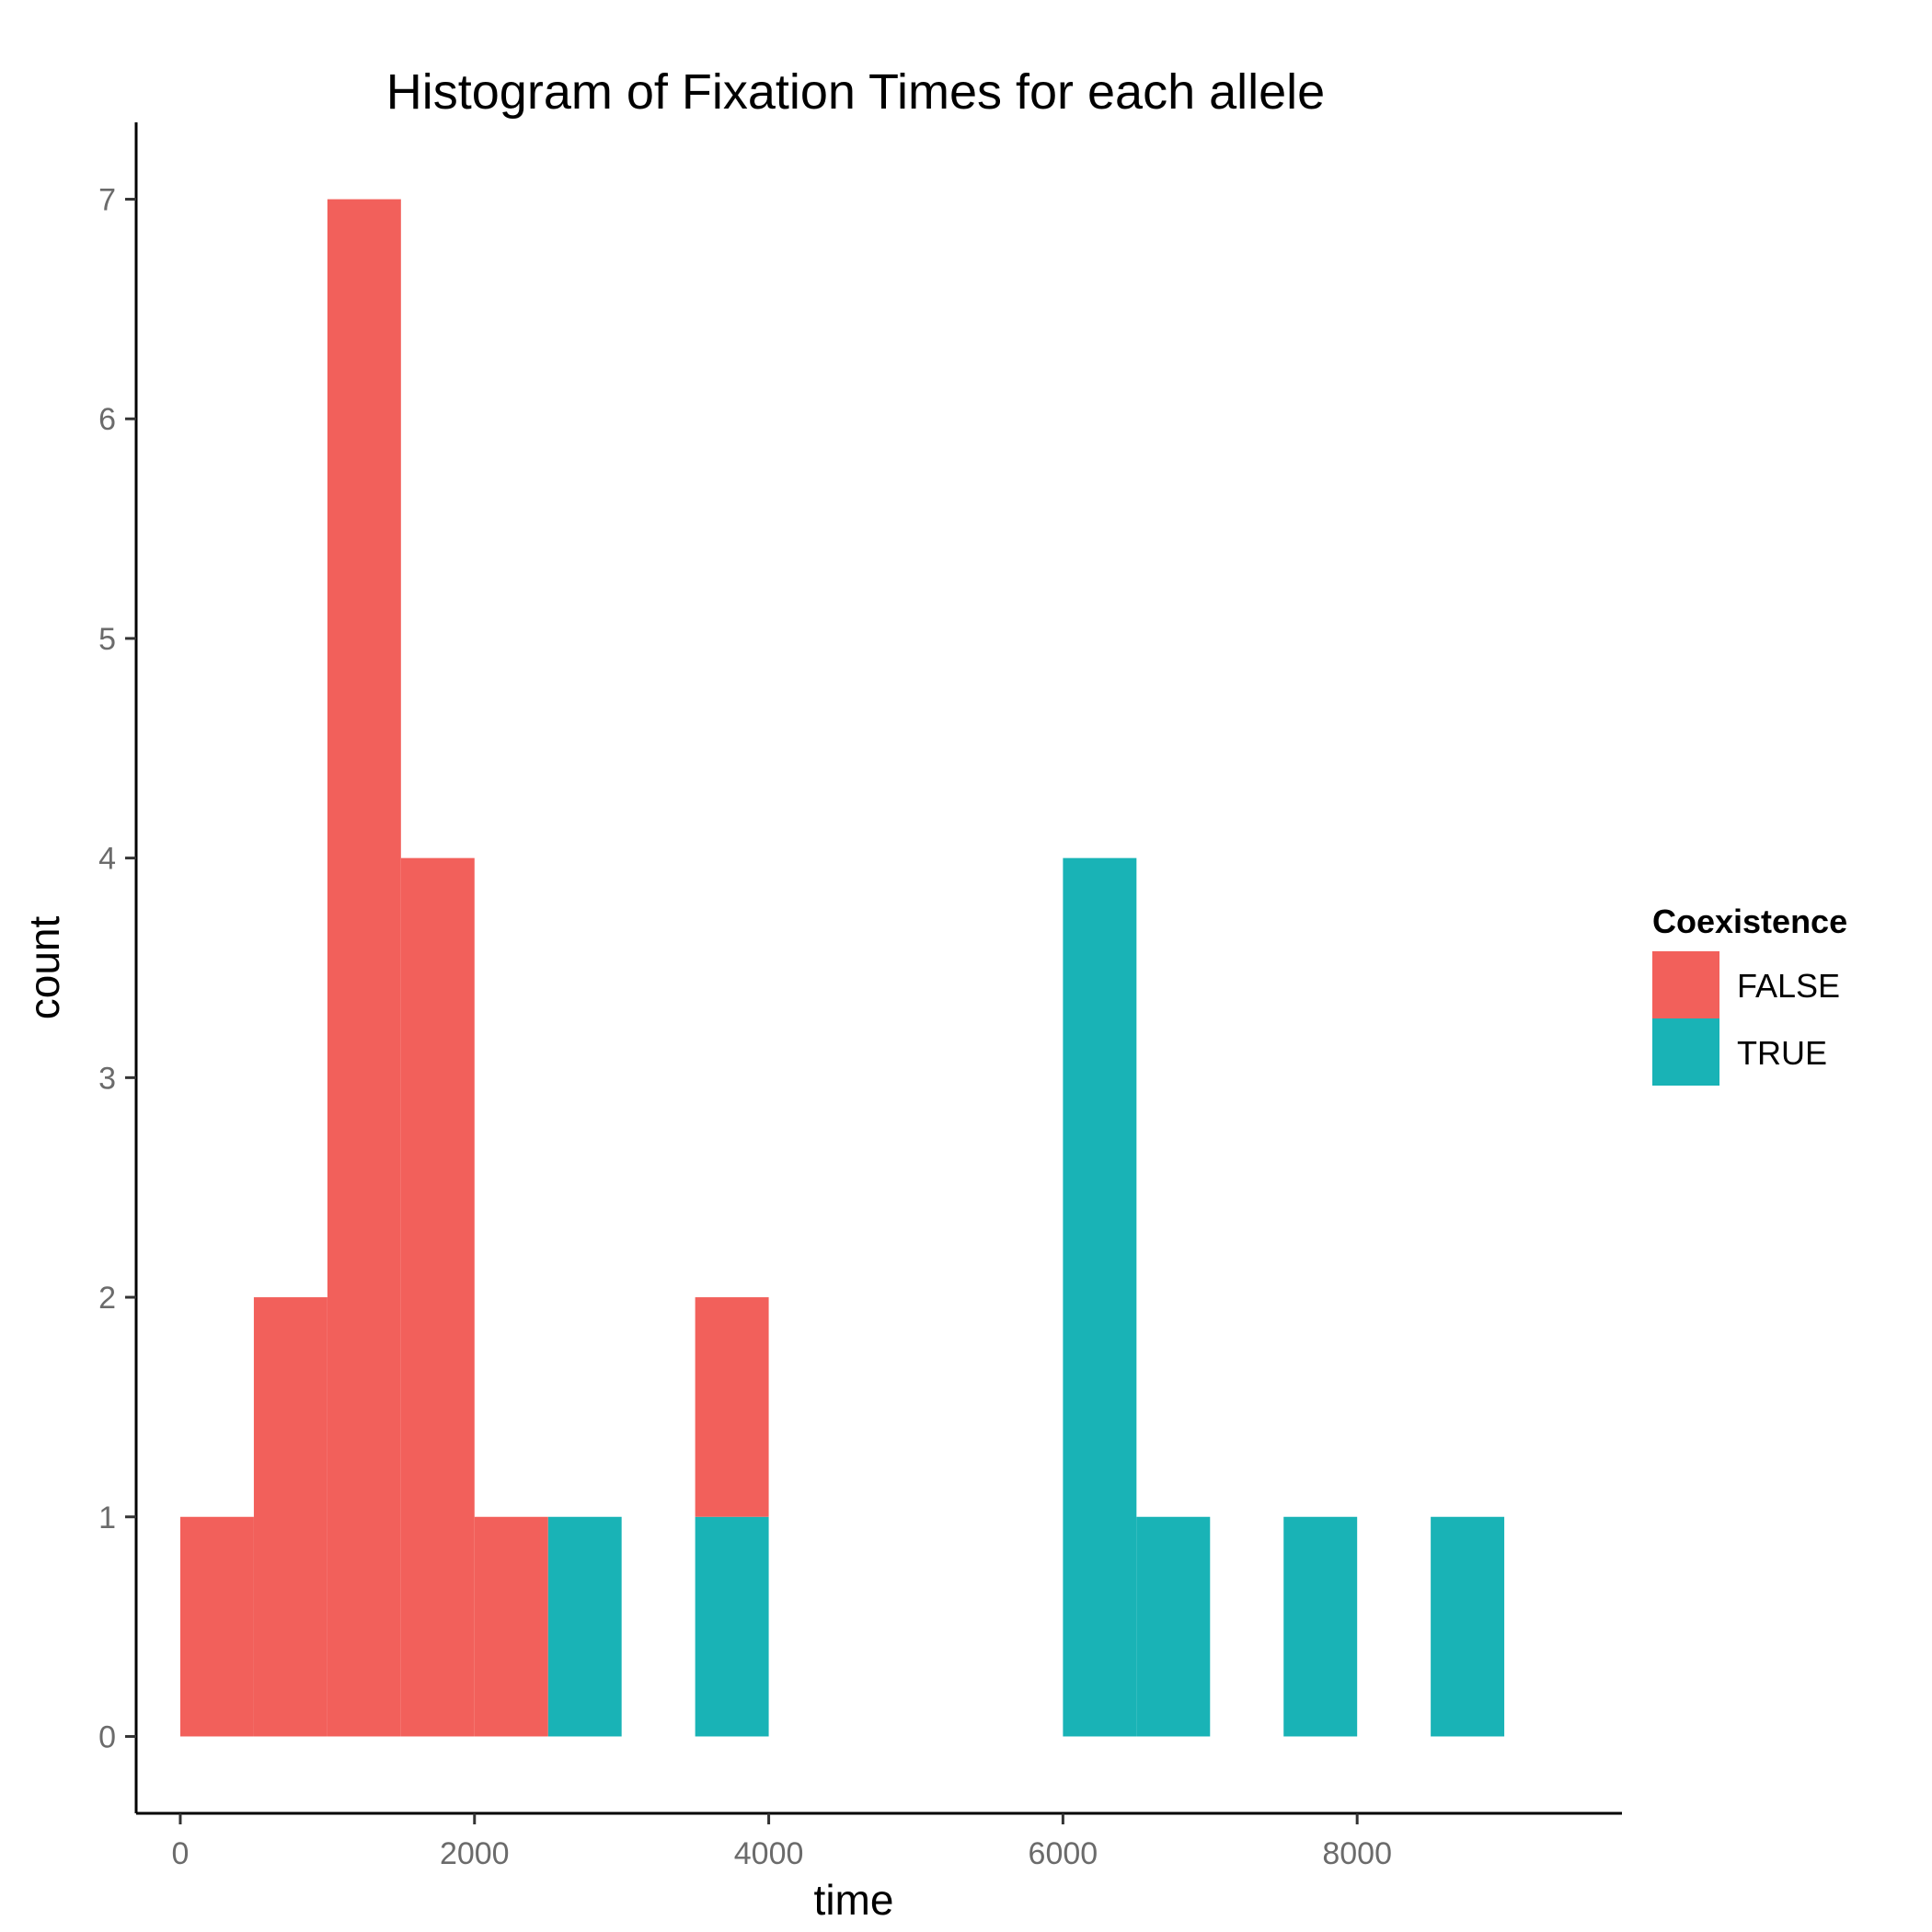 The width and height of the screenshot is (1932, 1932). I want to click on legend-swatch-false, so click(1685, 984).